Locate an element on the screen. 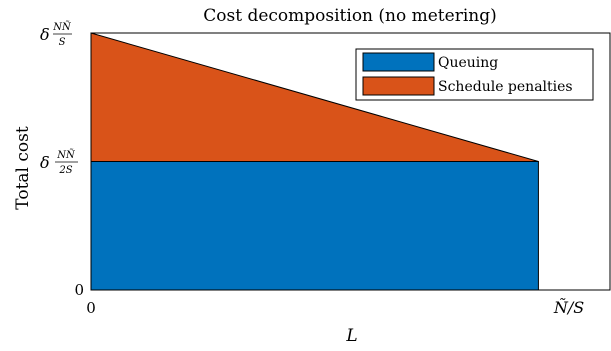 The width and height of the screenshot is (611, 351). y-tick-zero: 0 is located at coordinates (79, 290).